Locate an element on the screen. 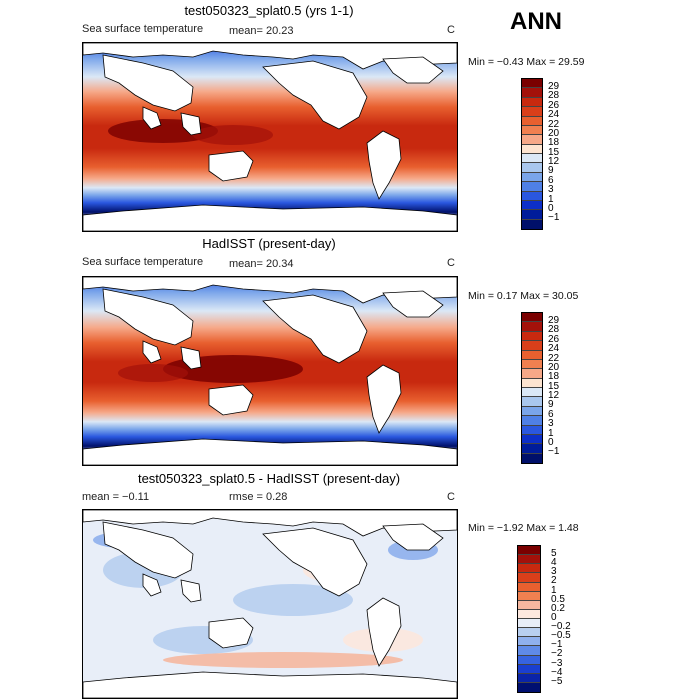 The width and height of the screenshot is (700, 700). colorbar-label: 20 is located at coordinates (554, 133).